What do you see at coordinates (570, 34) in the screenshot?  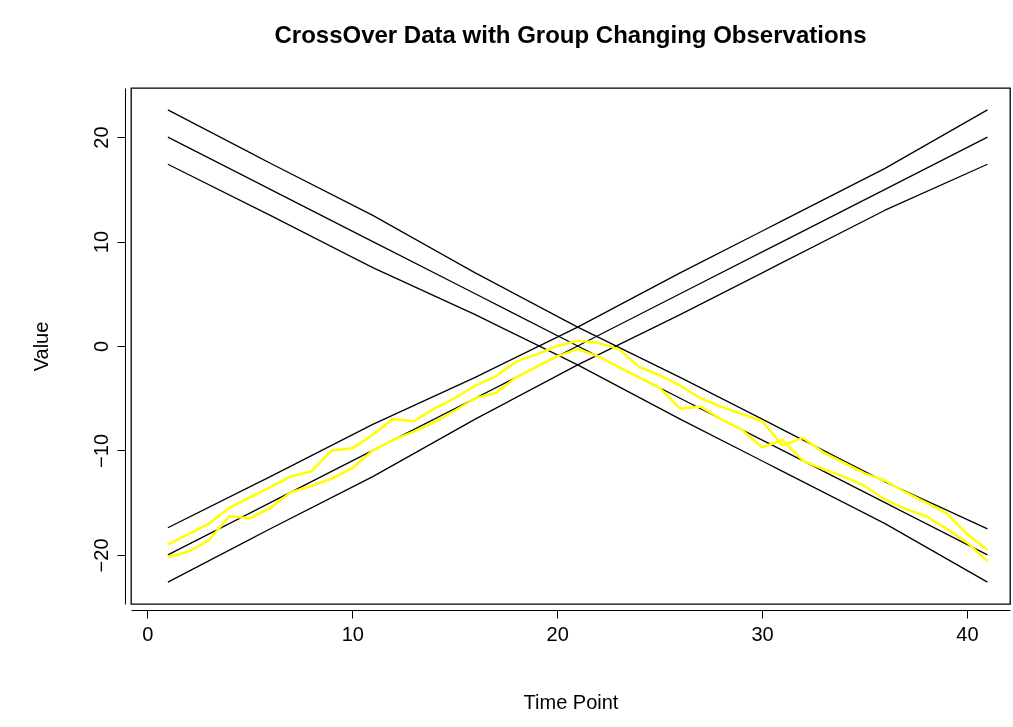 I see `chart-title: CrossOver Data with Group Changing Observations` at bounding box center [570, 34].